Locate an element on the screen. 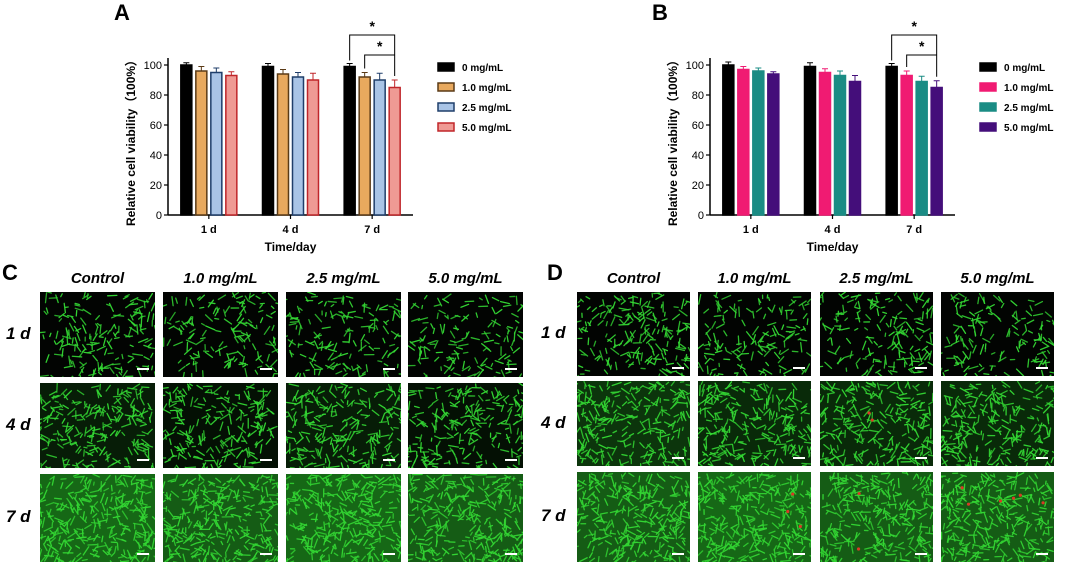 Image resolution: width=1065 pixels, height=566 pixels. y-tick-label: 100 is located at coordinates (695, 66).